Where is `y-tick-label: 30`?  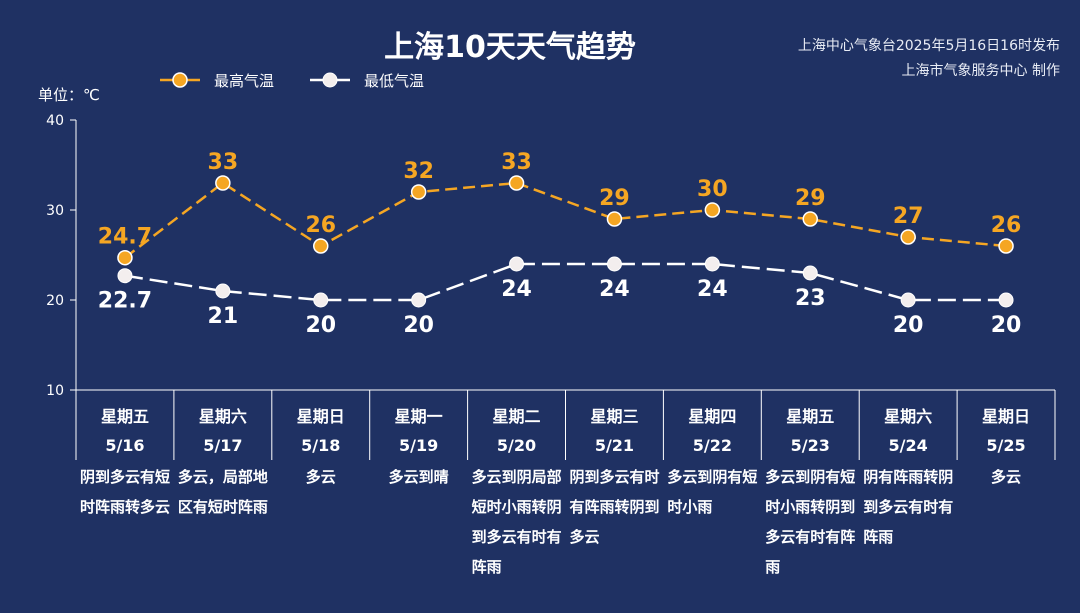 y-tick-label: 30 is located at coordinates (55, 211).